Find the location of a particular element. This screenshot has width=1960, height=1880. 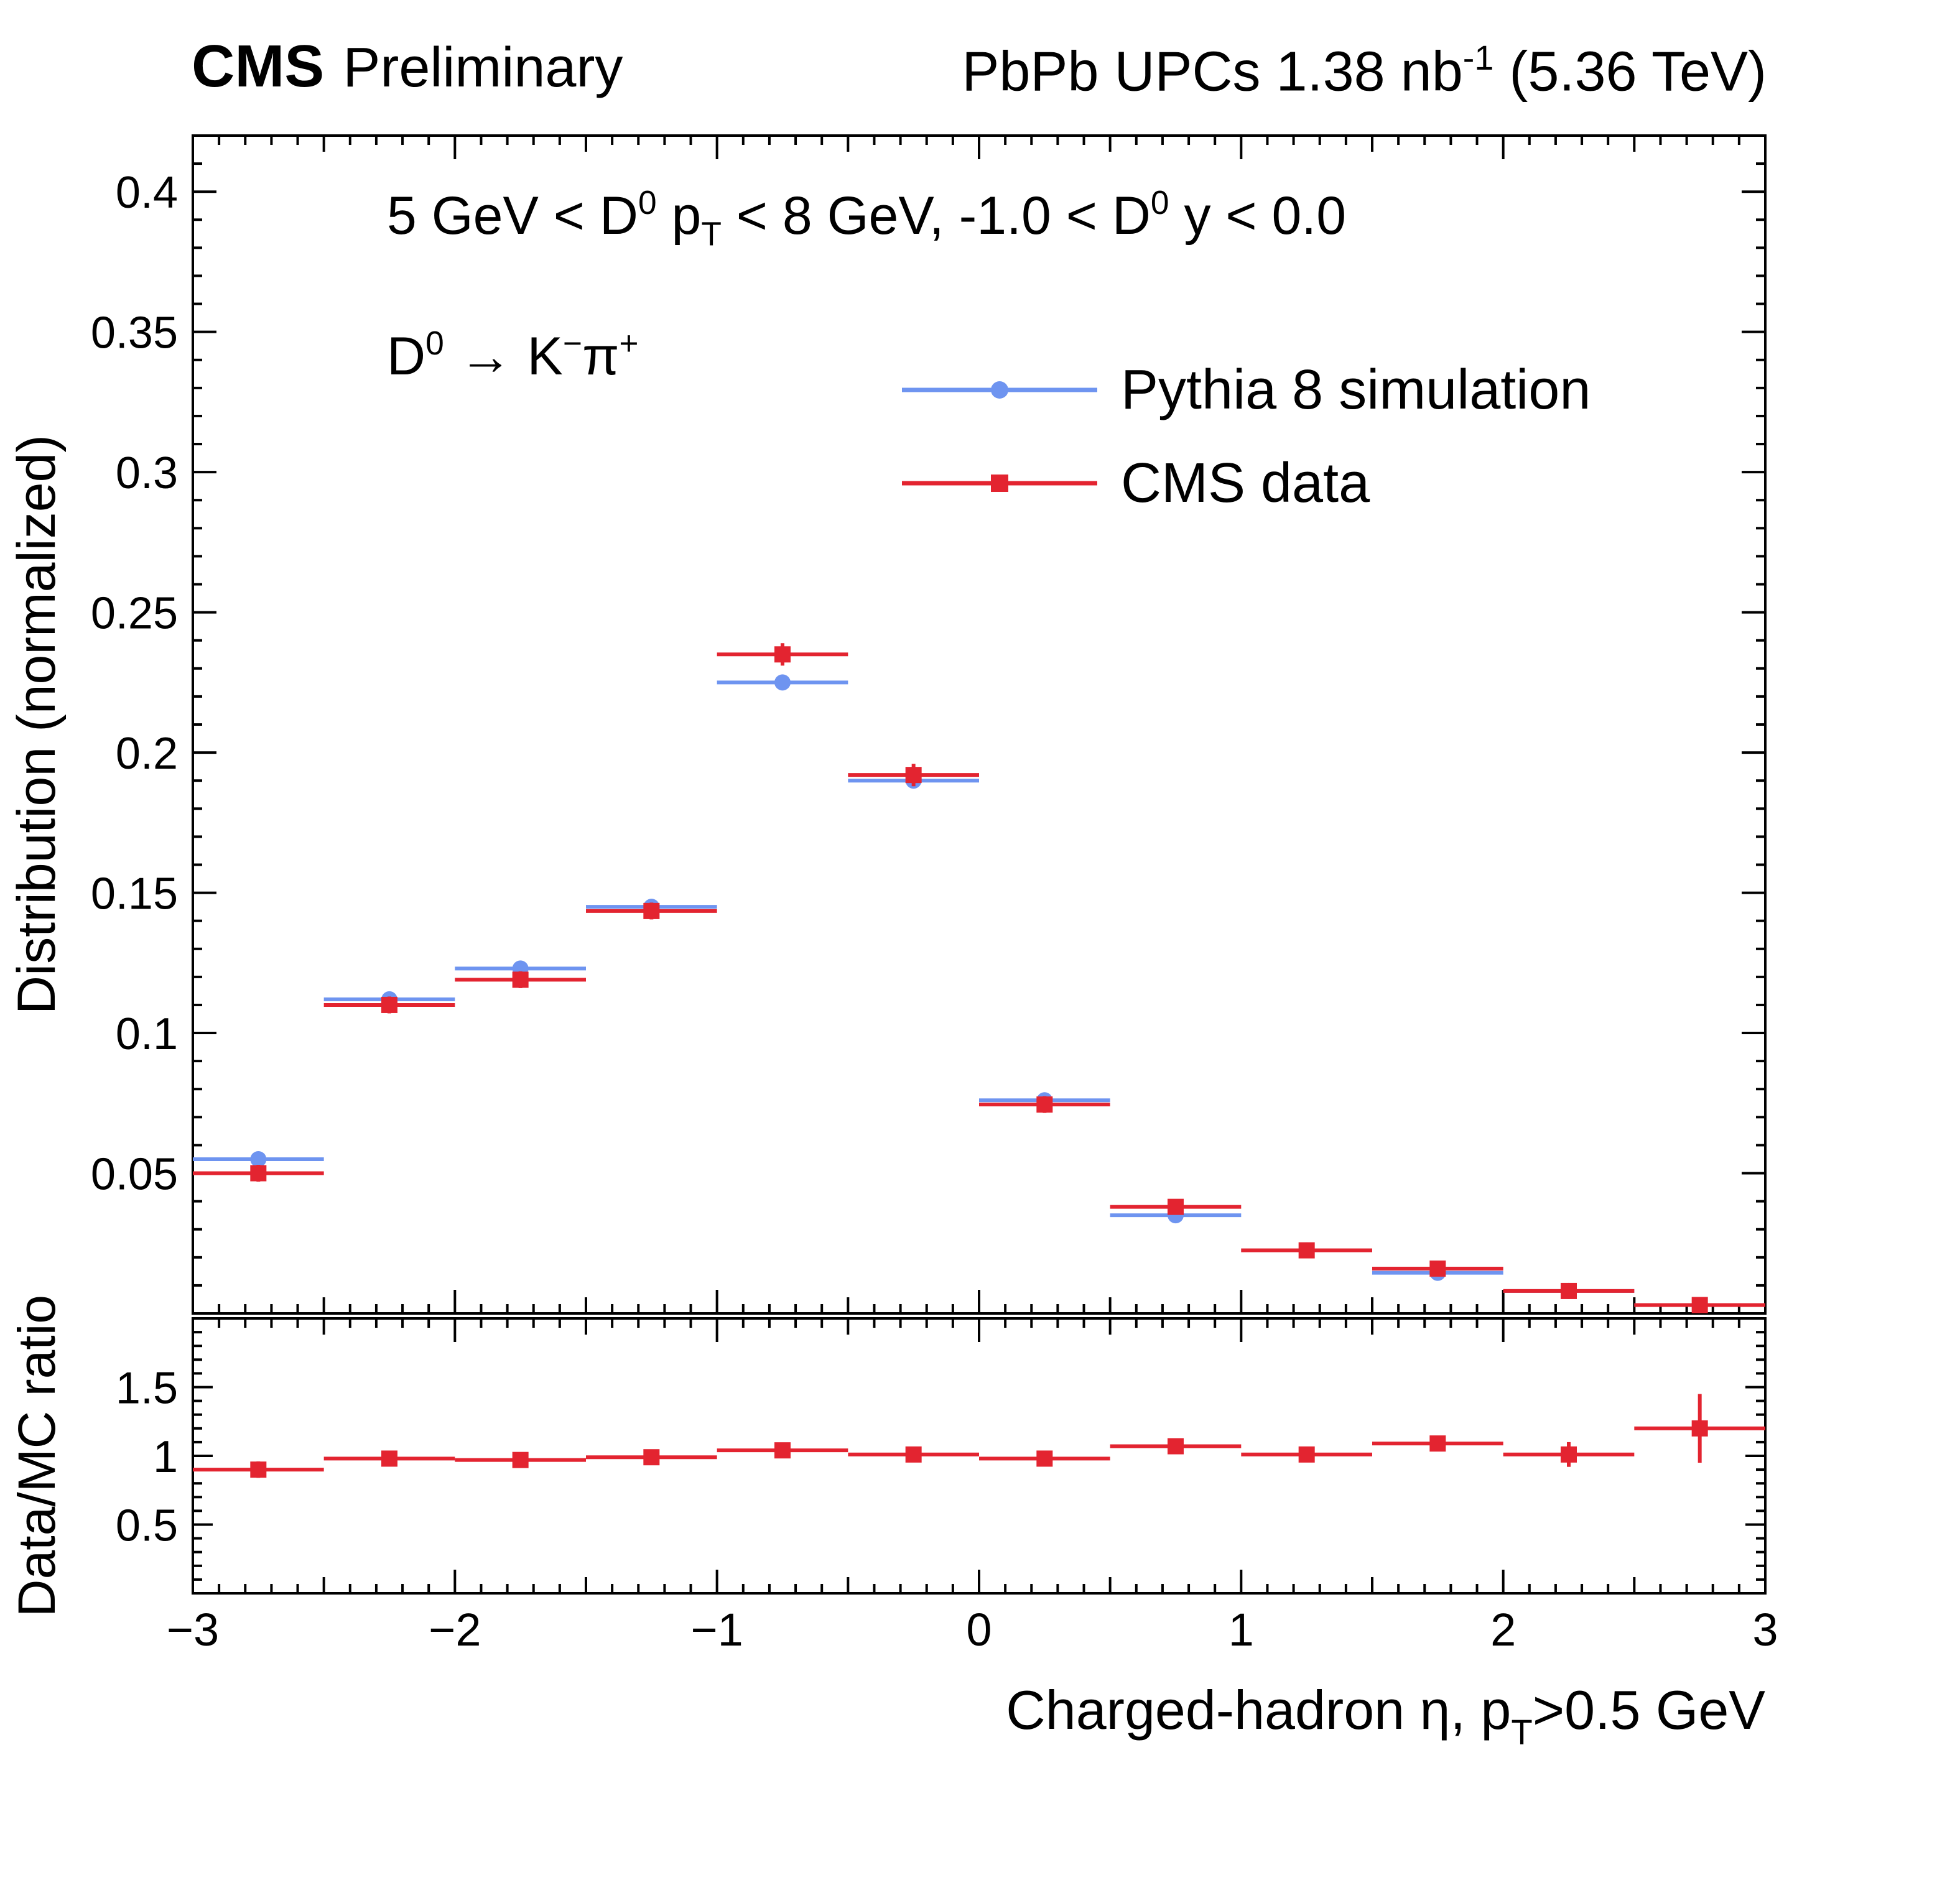

ratio-y-tick-label: 1.5 is located at coordinates (147, 1389).